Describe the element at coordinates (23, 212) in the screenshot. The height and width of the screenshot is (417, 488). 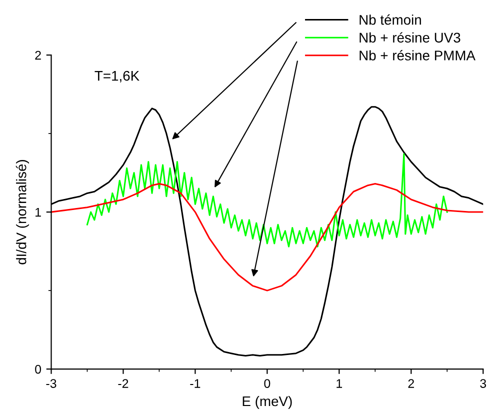
I see `y-axis-title: dI/dV (normalisé)` at that location.